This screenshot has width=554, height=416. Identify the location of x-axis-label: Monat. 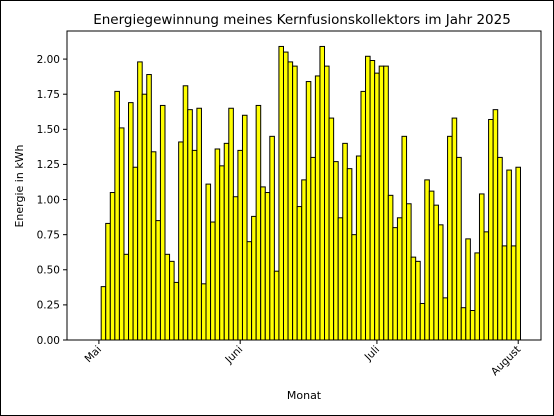
(304, 395).